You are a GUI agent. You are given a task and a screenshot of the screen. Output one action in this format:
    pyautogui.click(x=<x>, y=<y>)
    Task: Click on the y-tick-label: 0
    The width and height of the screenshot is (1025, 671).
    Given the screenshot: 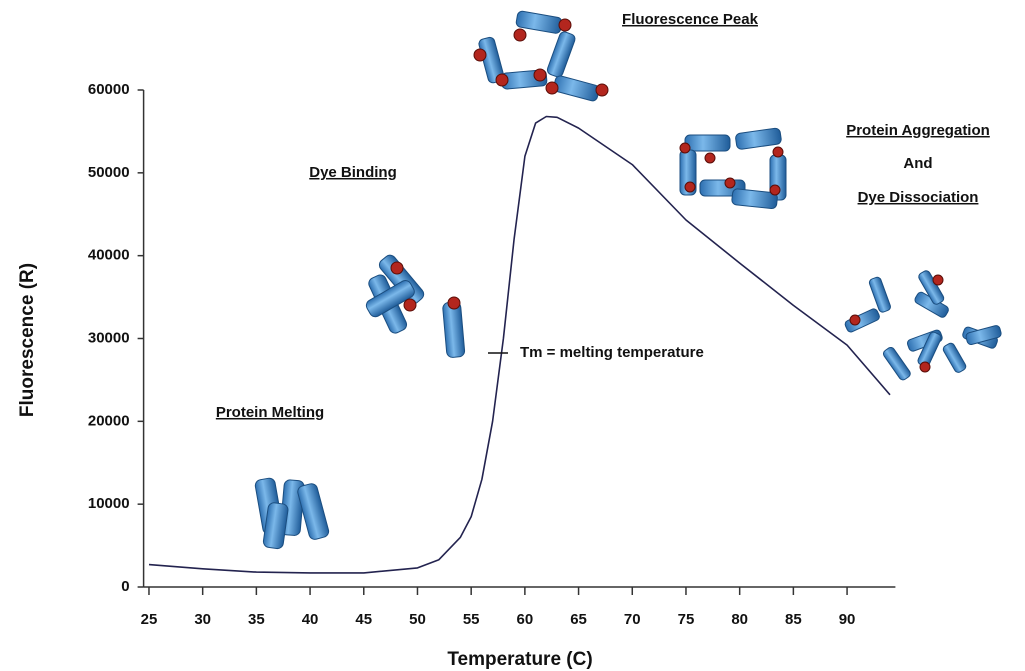 What is the action you would take?
    pyautogui.click(x=125, y=586)
    